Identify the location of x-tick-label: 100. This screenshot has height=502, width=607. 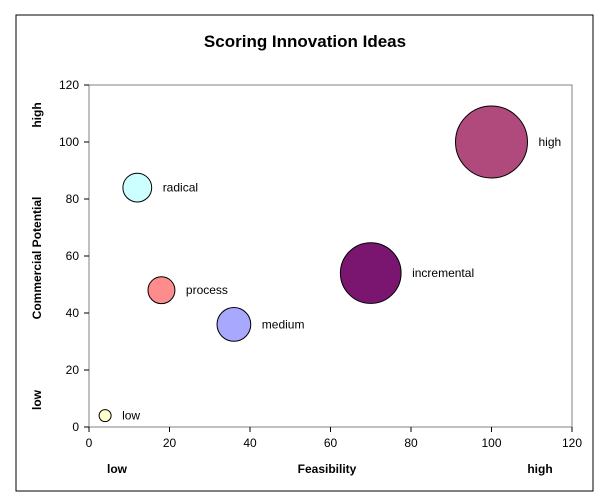
(491, 443).